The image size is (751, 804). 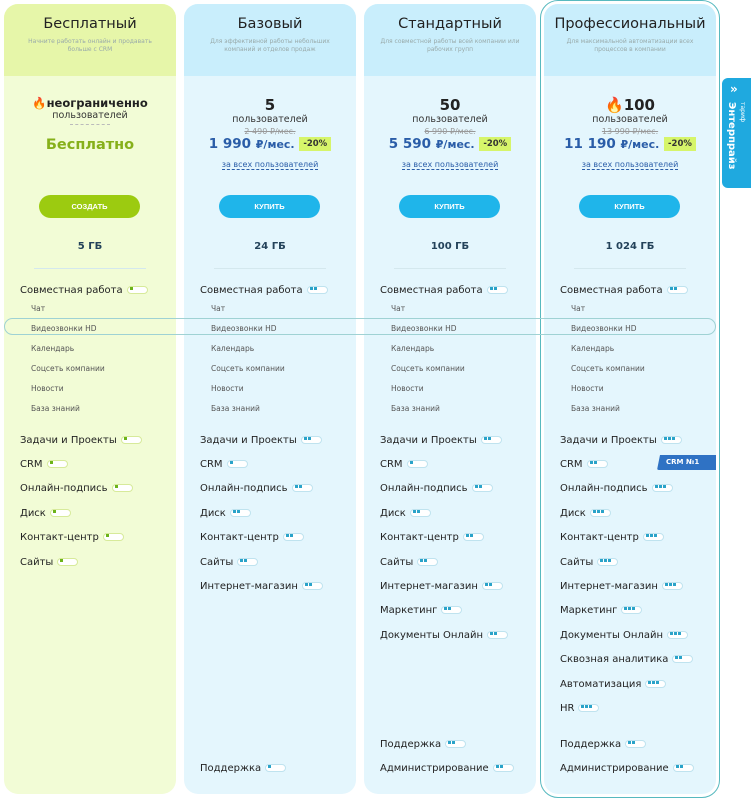 What do you see at coordinates (455, 144) in the screenshot?
I see `currency: ₽/мес.` at bounding box center [455, 144].